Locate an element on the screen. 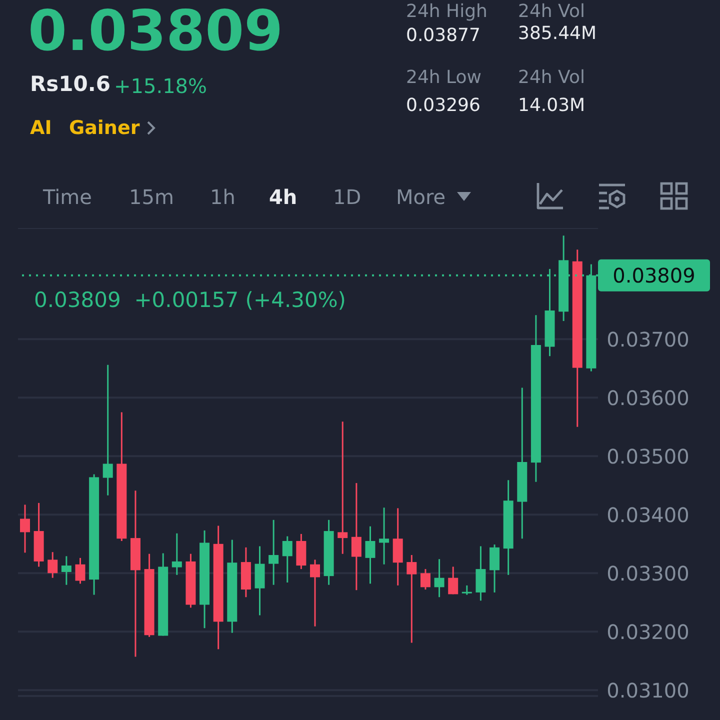  text: 1D is located at coordinates (347, 197).